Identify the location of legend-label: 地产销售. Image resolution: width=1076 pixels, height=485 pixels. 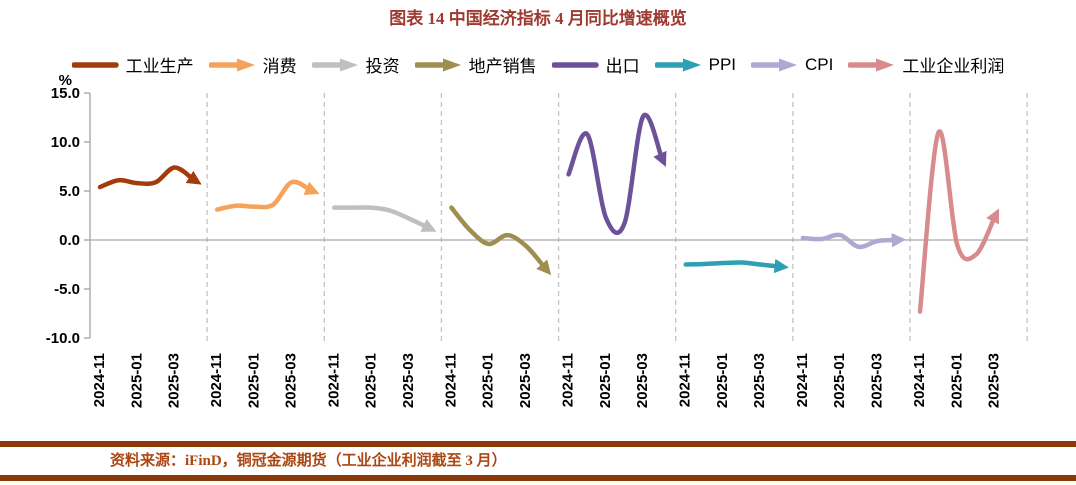
(502, 66).